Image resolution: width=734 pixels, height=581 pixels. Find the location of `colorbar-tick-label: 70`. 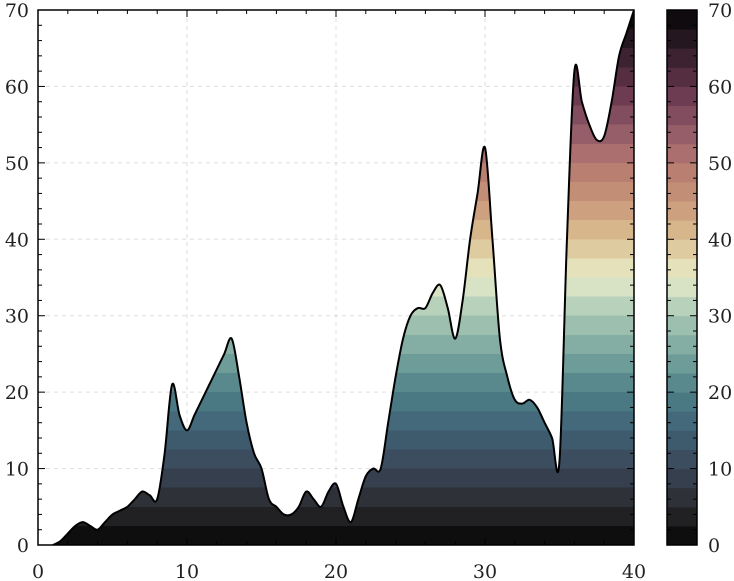

colorbar-tick-label: 70 is located at coordinates (720, 11).